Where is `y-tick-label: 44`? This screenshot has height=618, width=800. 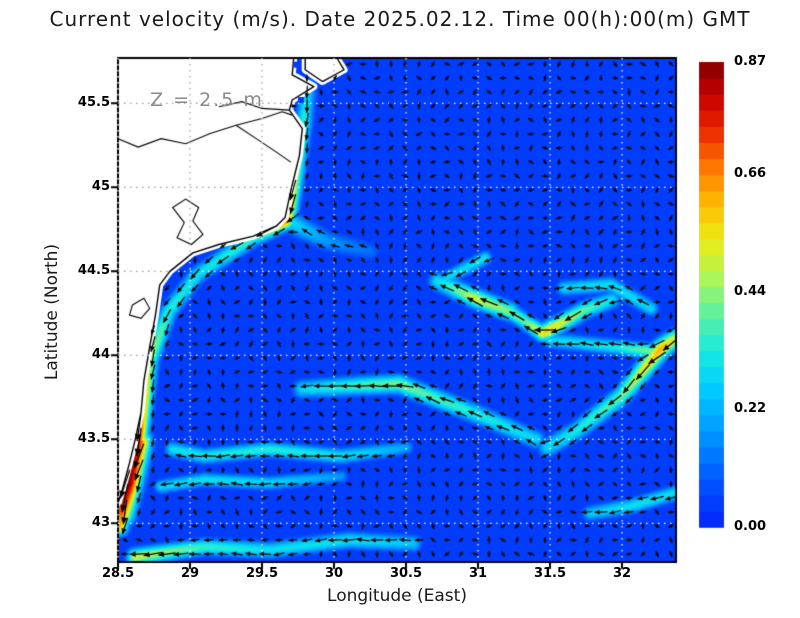 y-tick-label: 44 is located at coordinates (100, 355).